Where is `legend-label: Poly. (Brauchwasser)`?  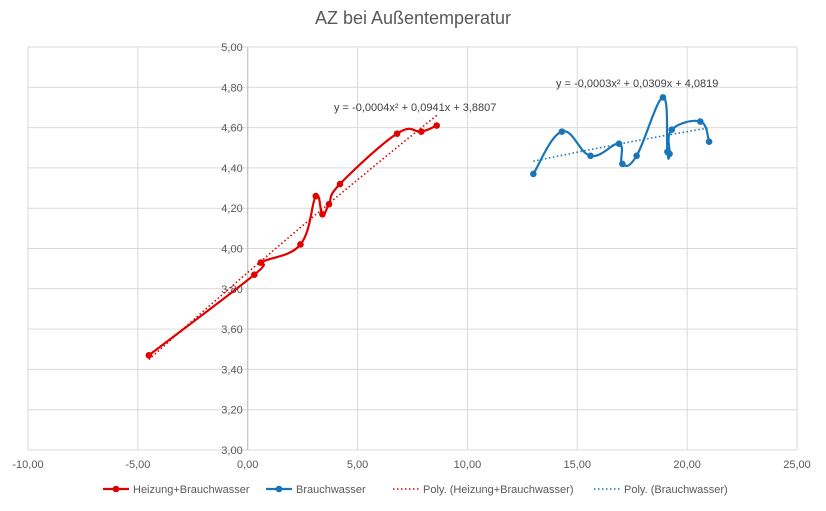
legend-label: Poly. (Brauchwasser) is located at coordinates (676, 490).